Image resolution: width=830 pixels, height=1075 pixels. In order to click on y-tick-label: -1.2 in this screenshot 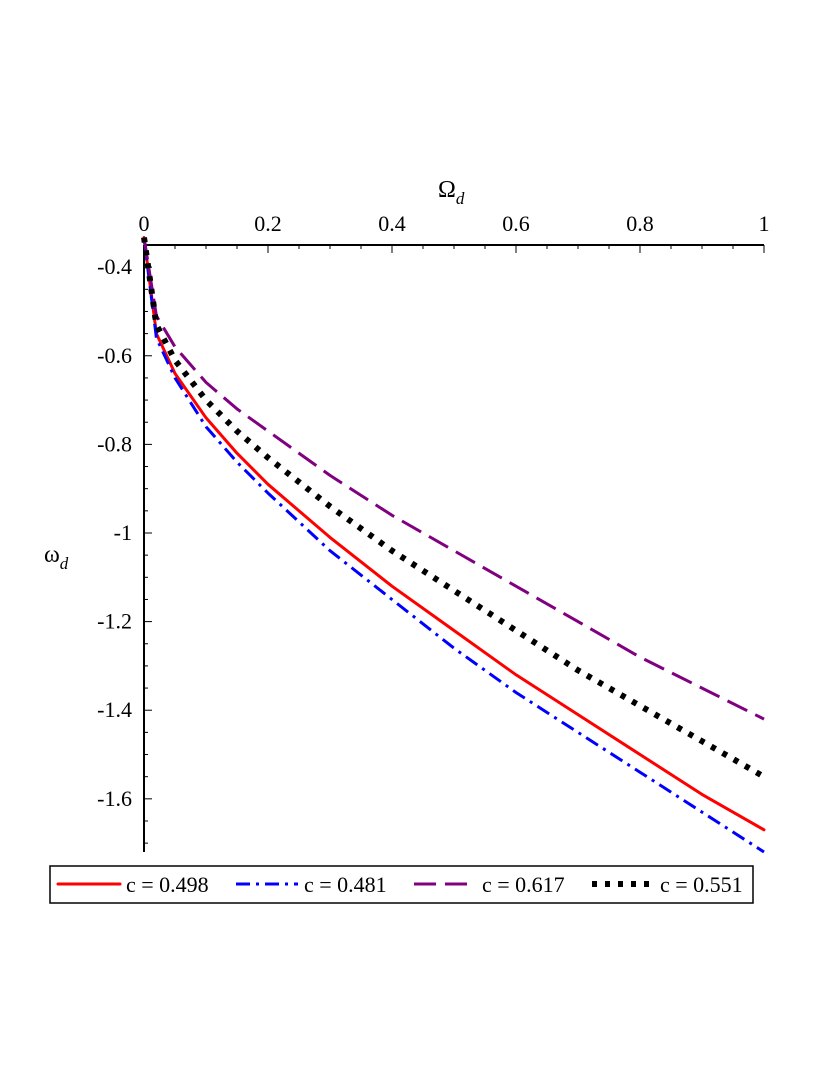, I will do `click(114, 621)`.